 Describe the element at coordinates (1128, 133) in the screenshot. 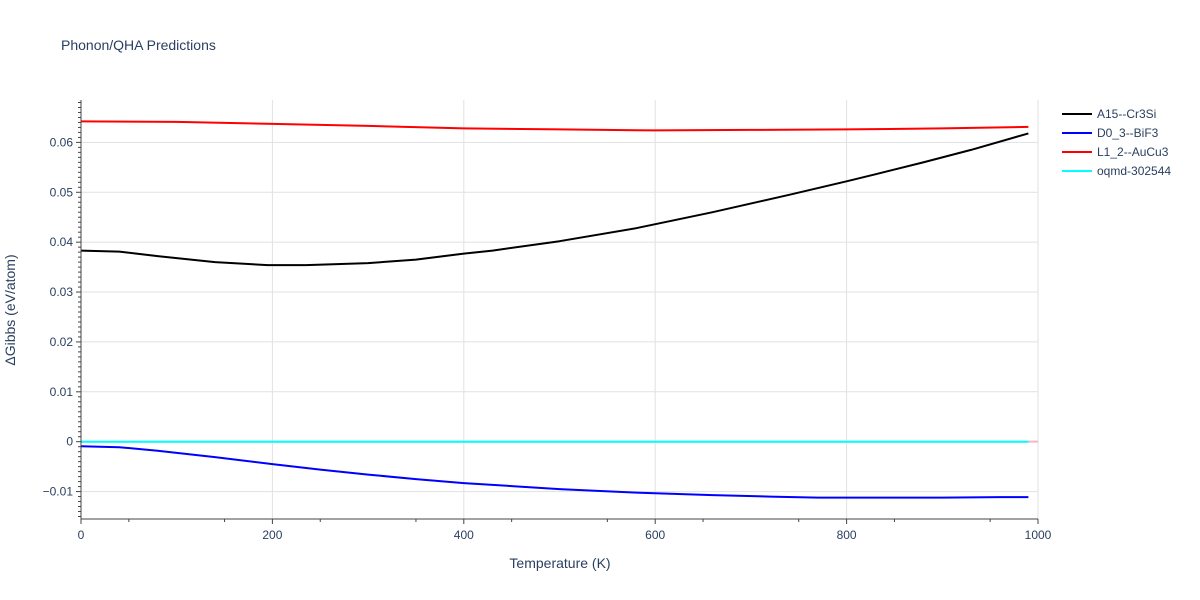

I see `legend-label: D0_3--BiF3` at that location.